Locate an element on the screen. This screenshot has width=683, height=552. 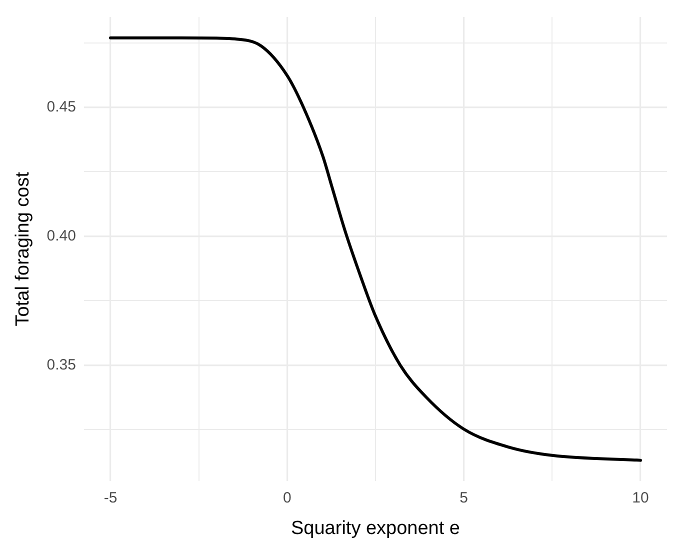
x-axis-title: Squarity exponent e is located at coordinates (375, 528).